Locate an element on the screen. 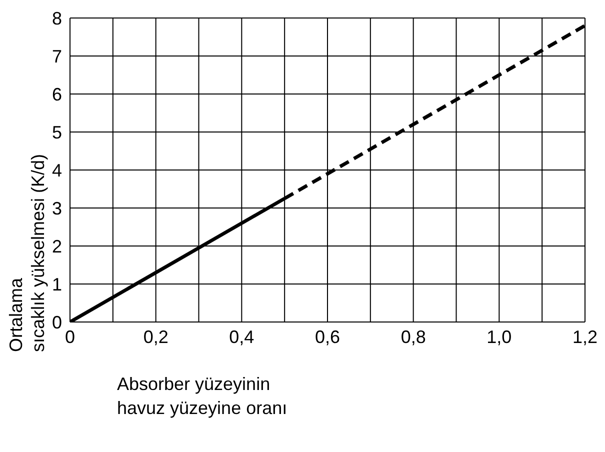 The image size is (605, 452). y-tick-label: 0 is located at coordinates (57, 322).